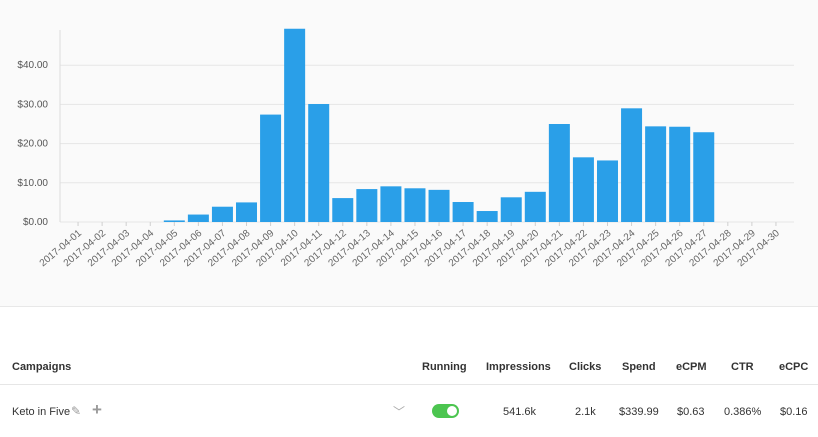 The image size is (818, 437). Describe the element at coordinates (399, 412) in the screenshot. I see `chevron-down-icon: ﹀` at that location.